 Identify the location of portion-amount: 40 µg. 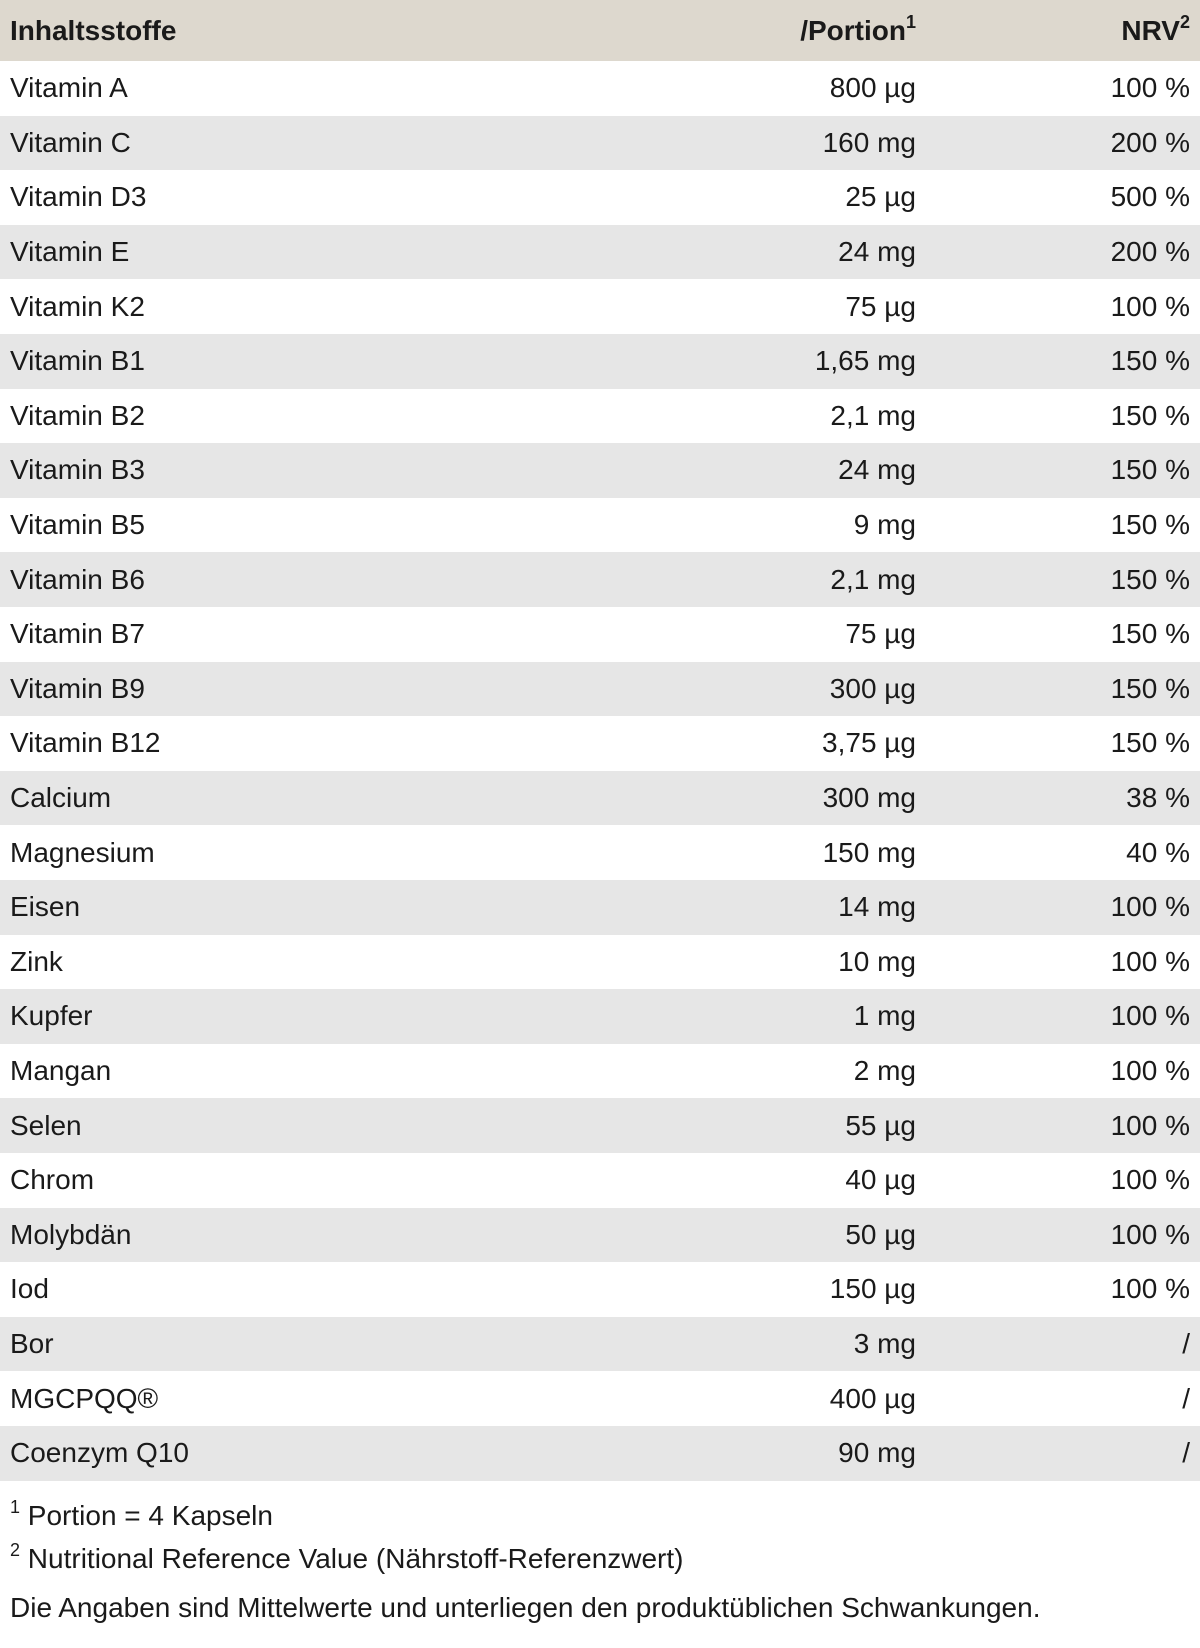
(880, 1180).